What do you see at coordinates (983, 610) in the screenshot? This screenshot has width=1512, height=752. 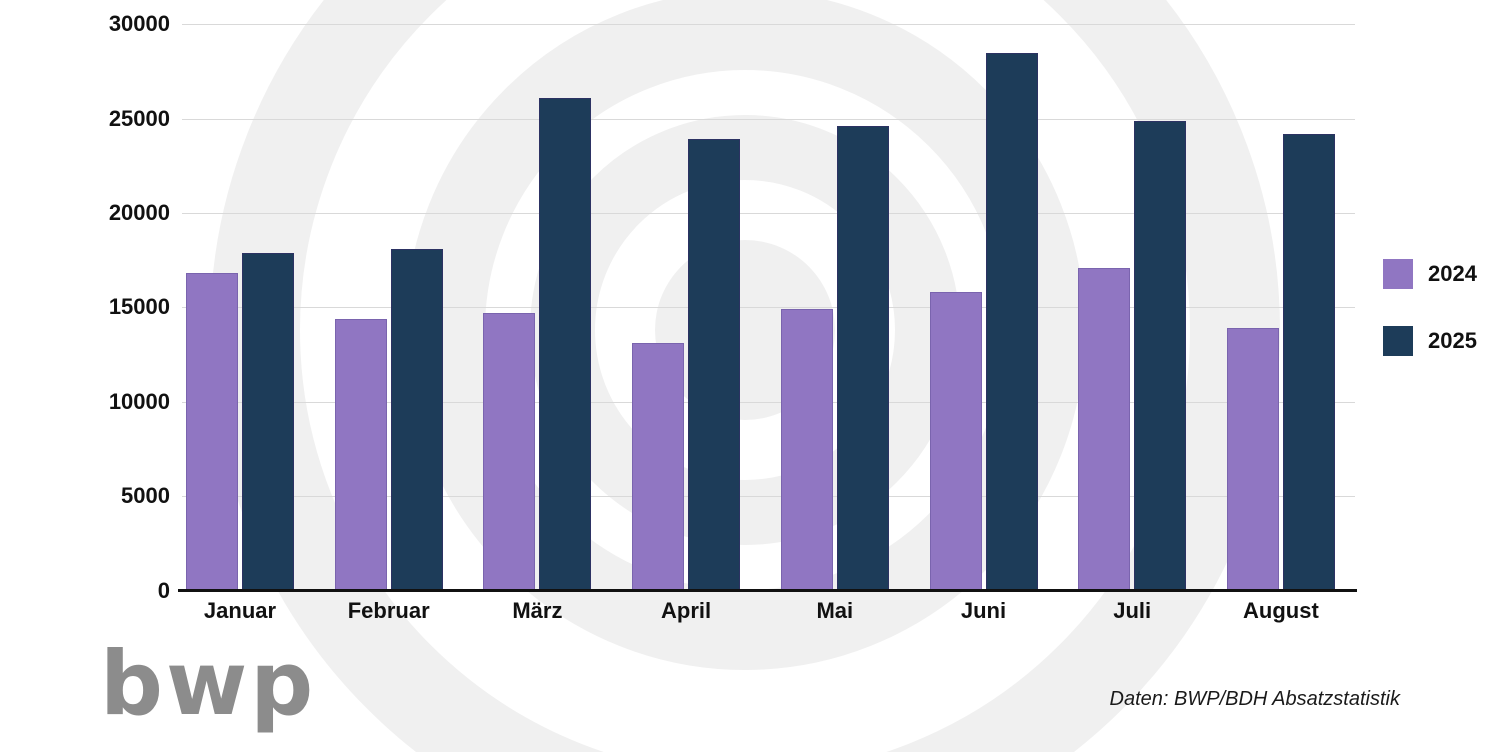 I see `x-axis-tick-label: Juni` at bounding box center [983, 610].